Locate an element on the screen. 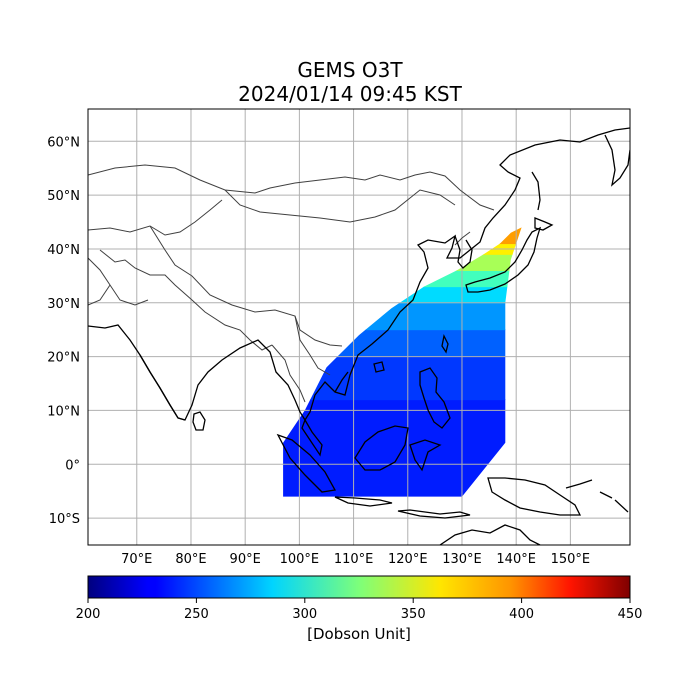 This screenshot has width=700, height=700. coastline-new-guinea is located at coordinates (534, 496).